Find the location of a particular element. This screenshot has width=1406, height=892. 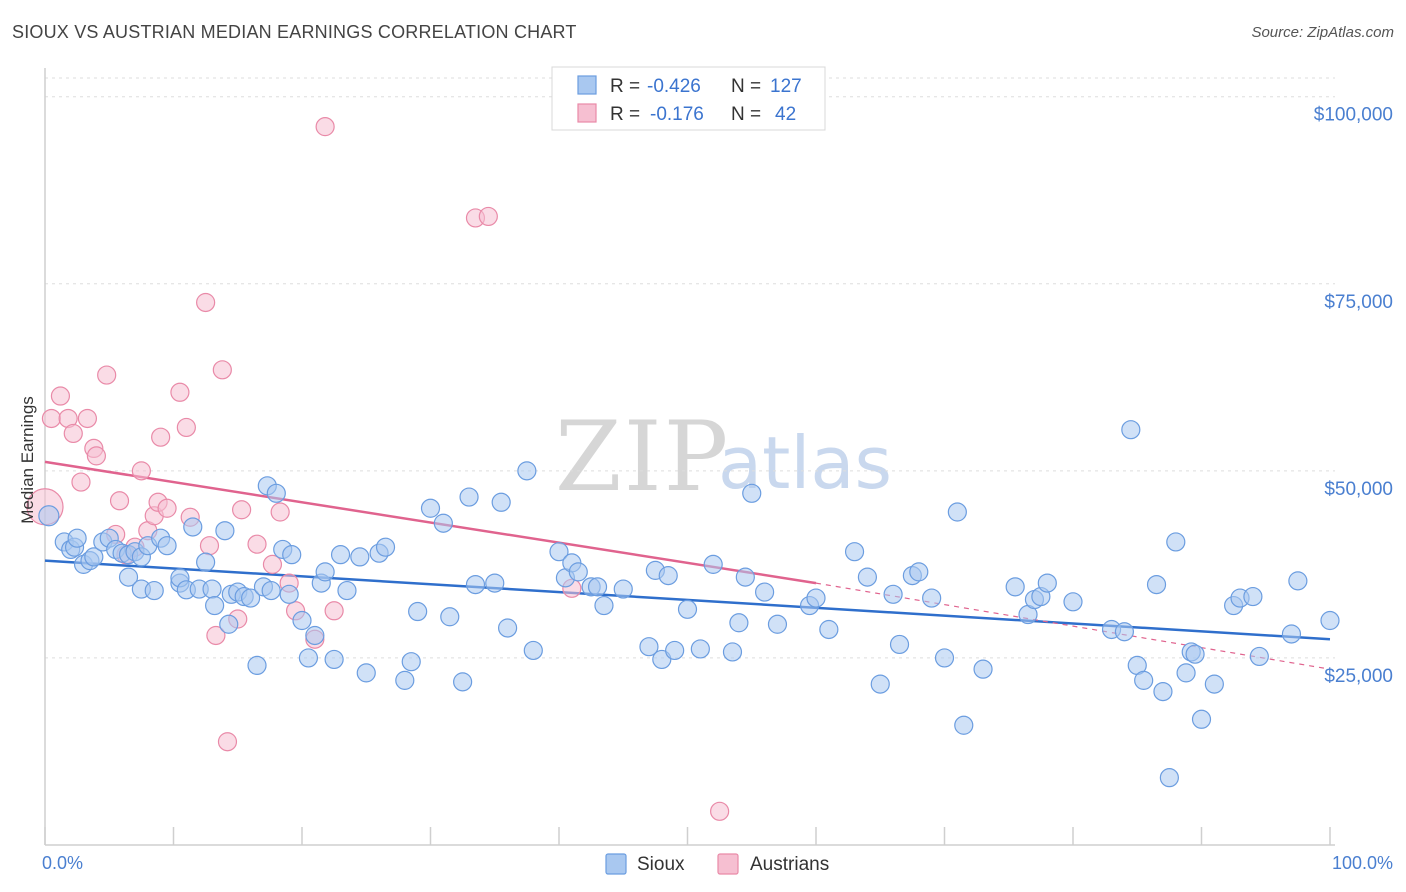

legend-n-value-sioux: 127 is located at coordinates (786, 86).